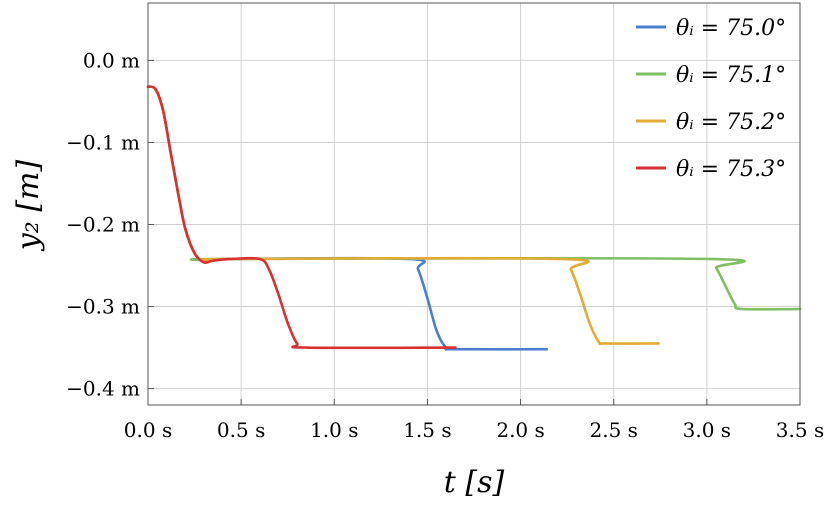 The height and width of the screenshot is (507, 830). What do you see at coordinates (334, 430) in the screenshot?
I see `x-tick-label: 1.0 s` at bounding box center [334, 430].